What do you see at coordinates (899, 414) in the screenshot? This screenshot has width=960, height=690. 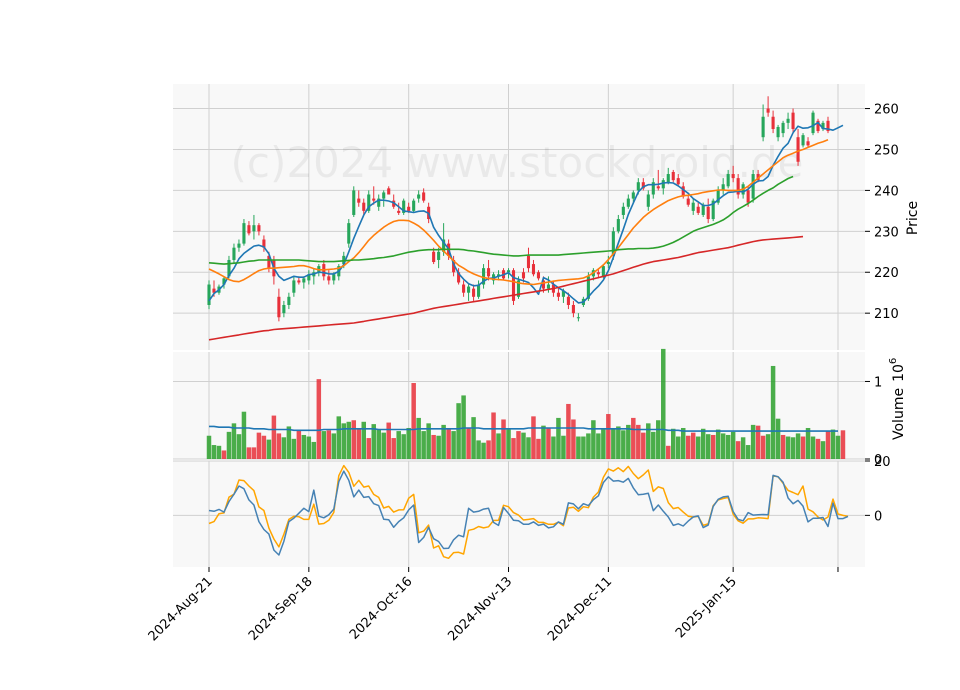 I see `volume-axis-label-text: Volume` at bounding box center [899, 414].